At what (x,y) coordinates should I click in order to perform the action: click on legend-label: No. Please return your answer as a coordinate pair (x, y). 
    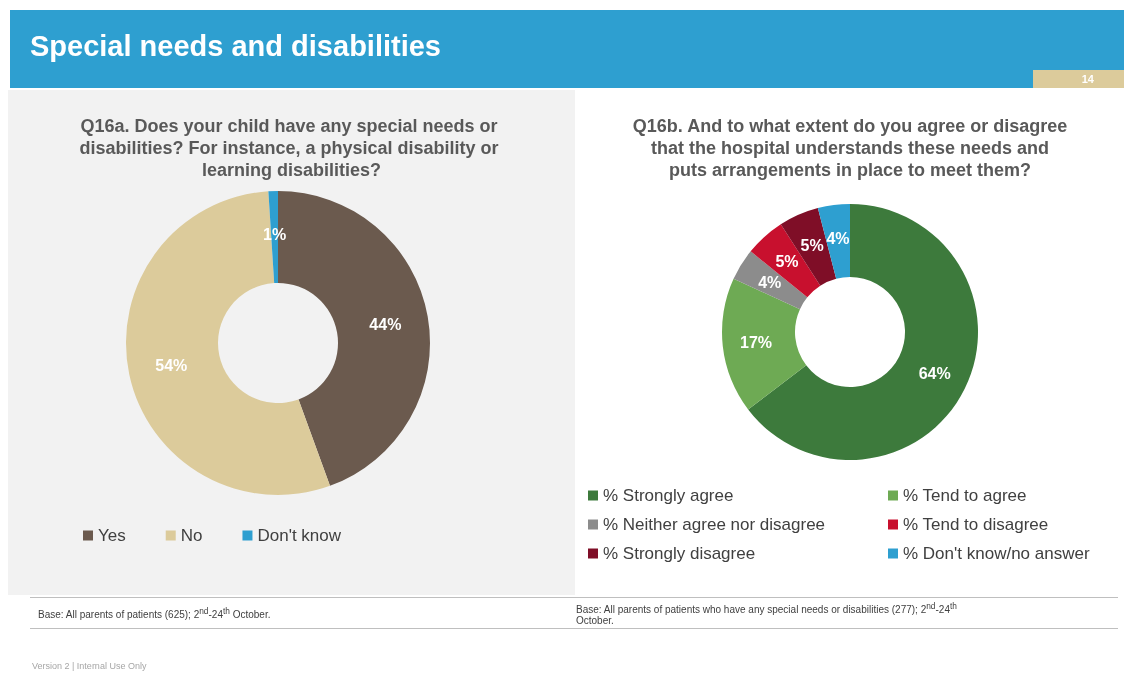
    Looking at the image, I should click on (191, 535).